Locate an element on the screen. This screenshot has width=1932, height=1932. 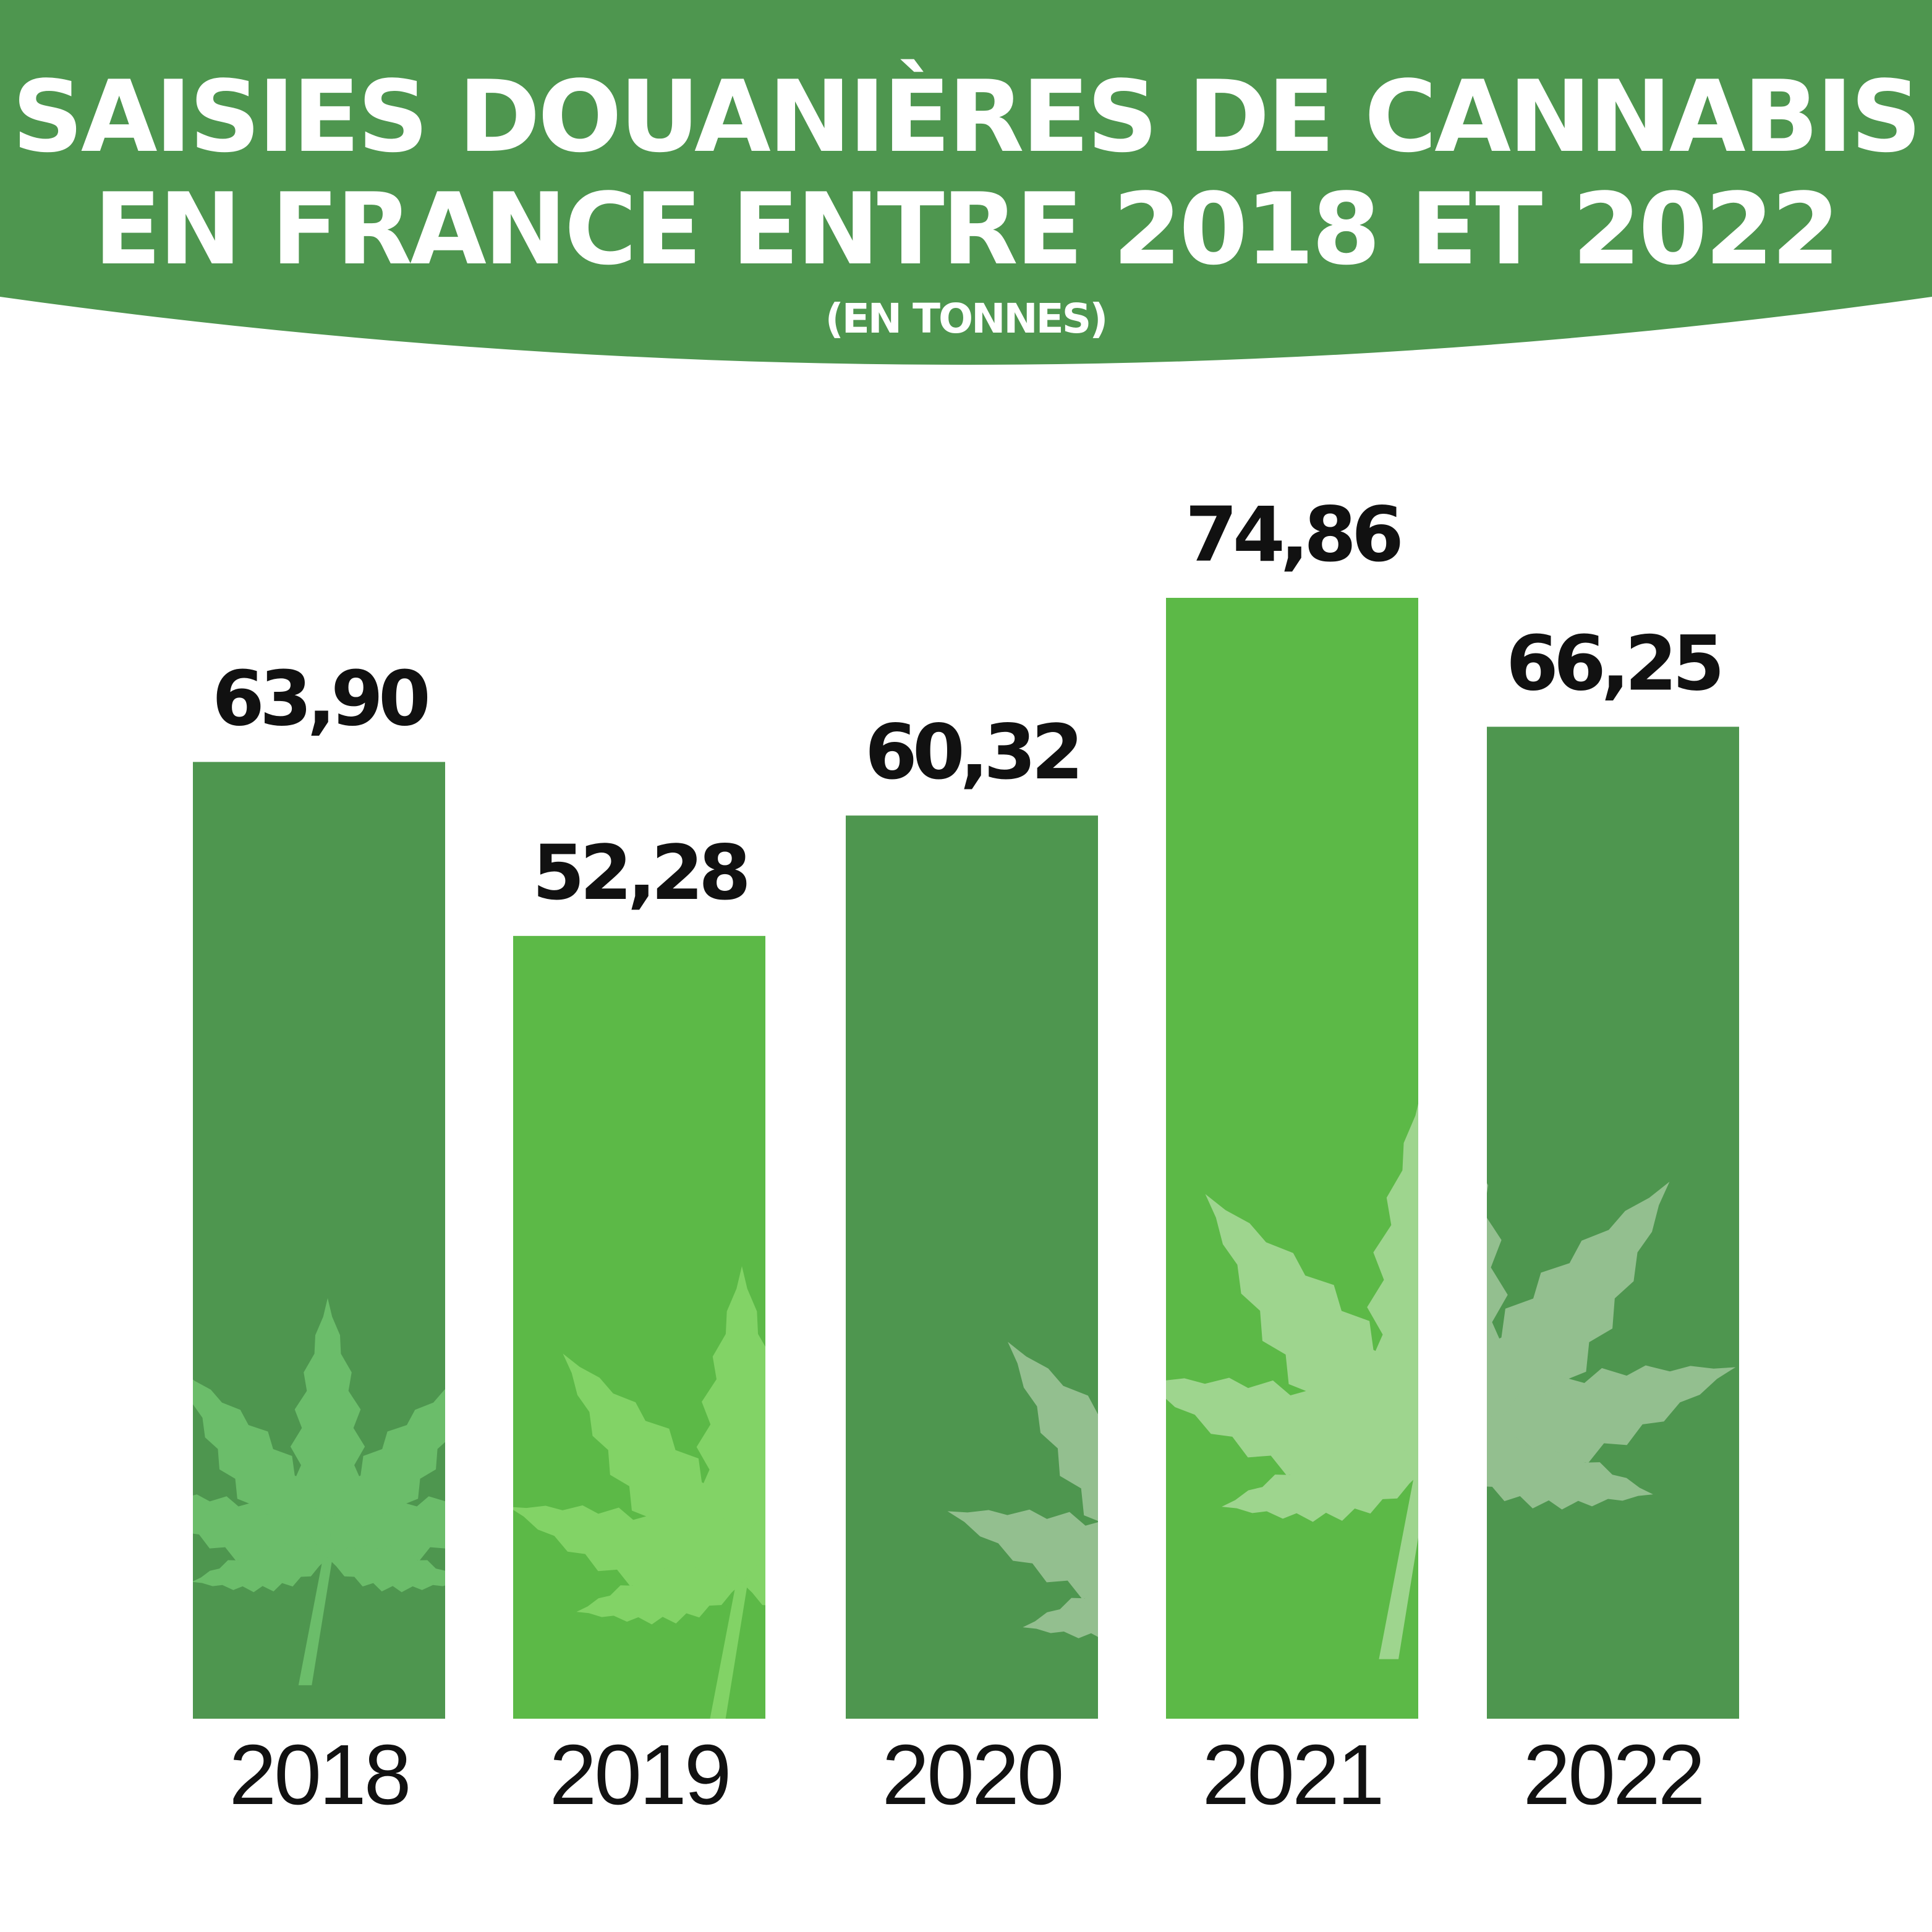
value-label-2021: 74,86 is located at coordinates (1292, 535).